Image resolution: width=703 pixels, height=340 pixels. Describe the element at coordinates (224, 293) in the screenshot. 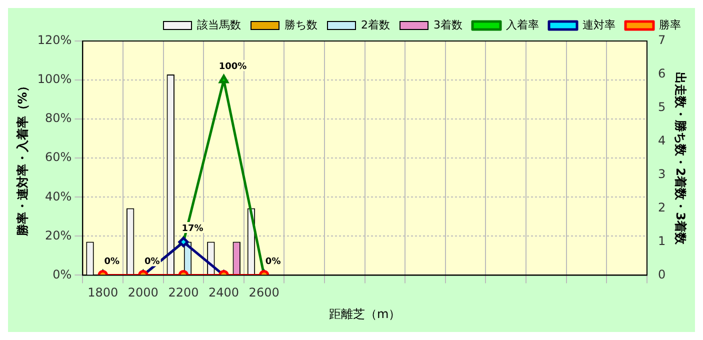

I see `x-tick-label: 2400` at that location.